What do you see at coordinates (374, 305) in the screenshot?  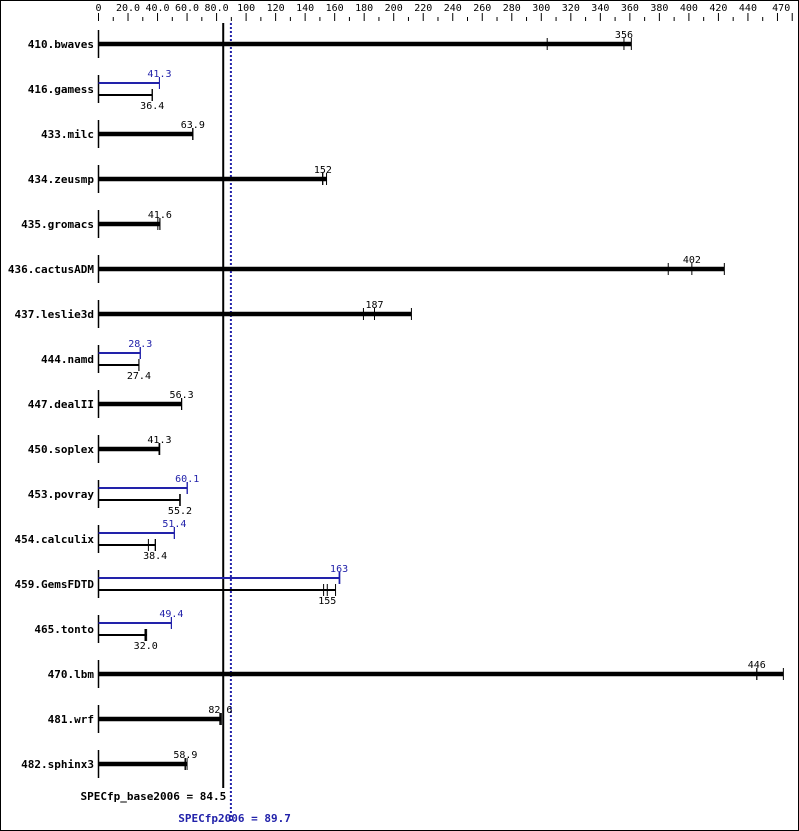 I see `value-label: 187` at bounding box center [374, 305].